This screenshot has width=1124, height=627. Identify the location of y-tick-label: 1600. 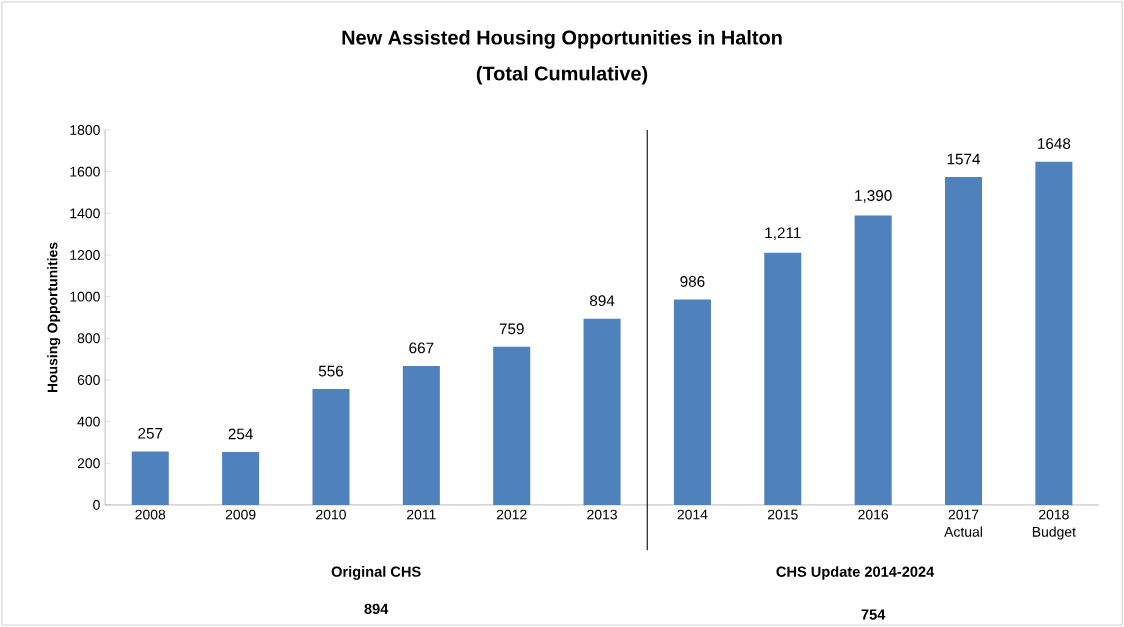
(85, 171).